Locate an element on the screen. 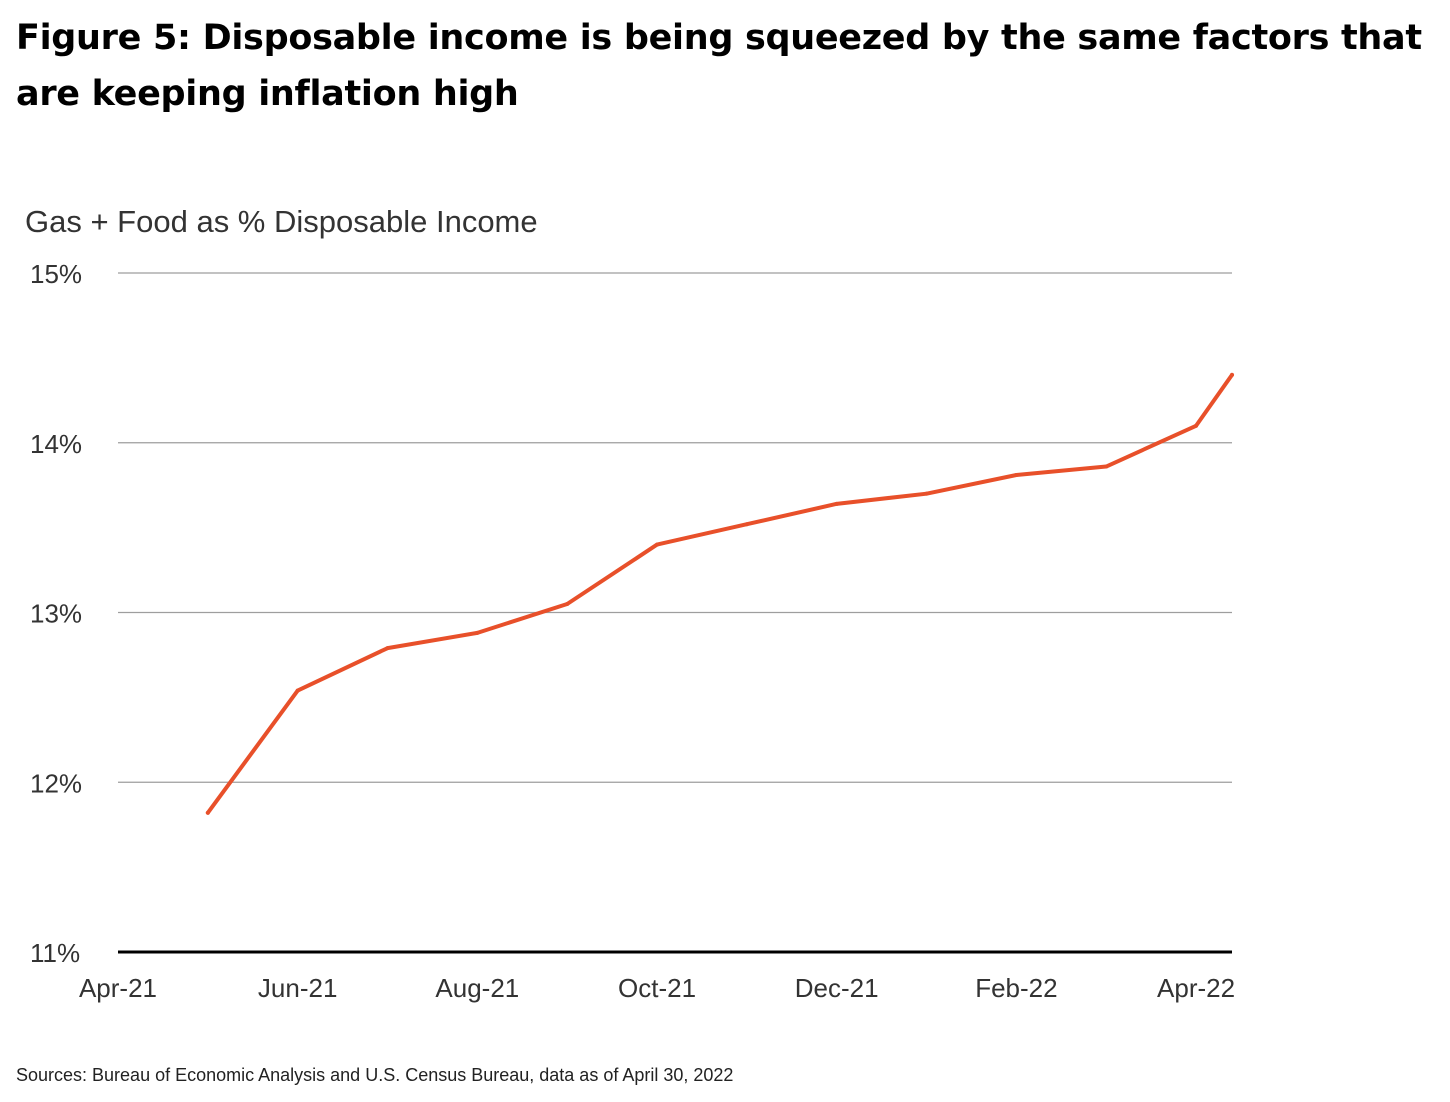  y-tick-label: 13% is located at coordinates (56, 614).